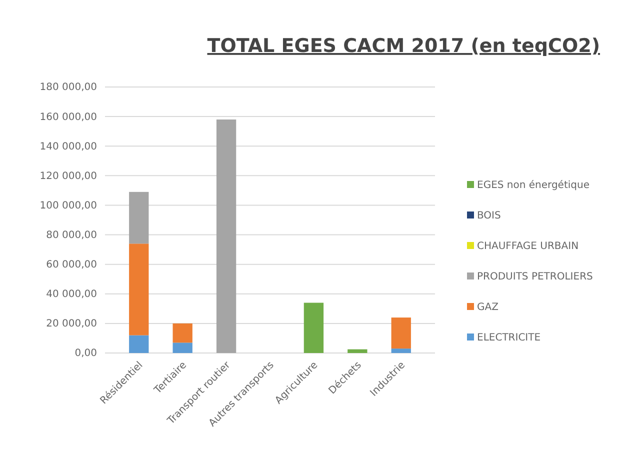 This screenshot has height=456, width=629. What do you see at coordinates (489, 216) in the screenshot?
I see `legend-label: BOIS` at bounding box center [489, 216].